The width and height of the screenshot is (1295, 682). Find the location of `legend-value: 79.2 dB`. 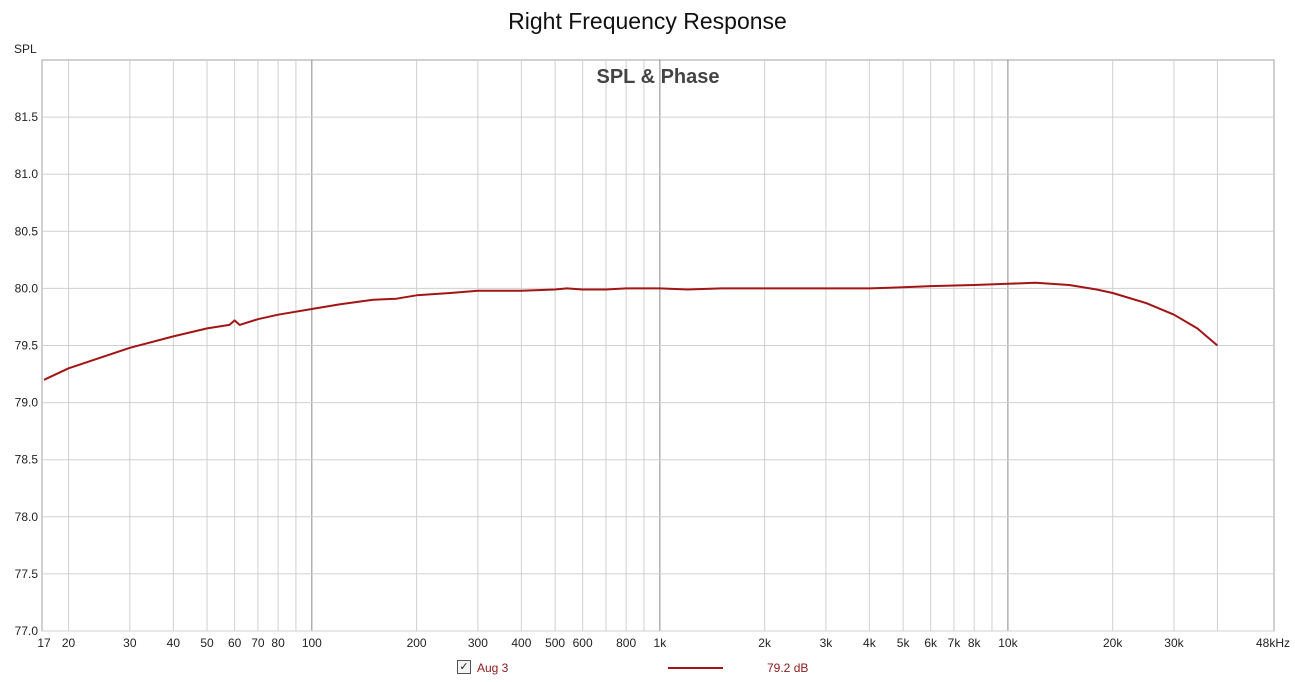

legend-value: 79.2 dB is located at coordinates (788, 668).